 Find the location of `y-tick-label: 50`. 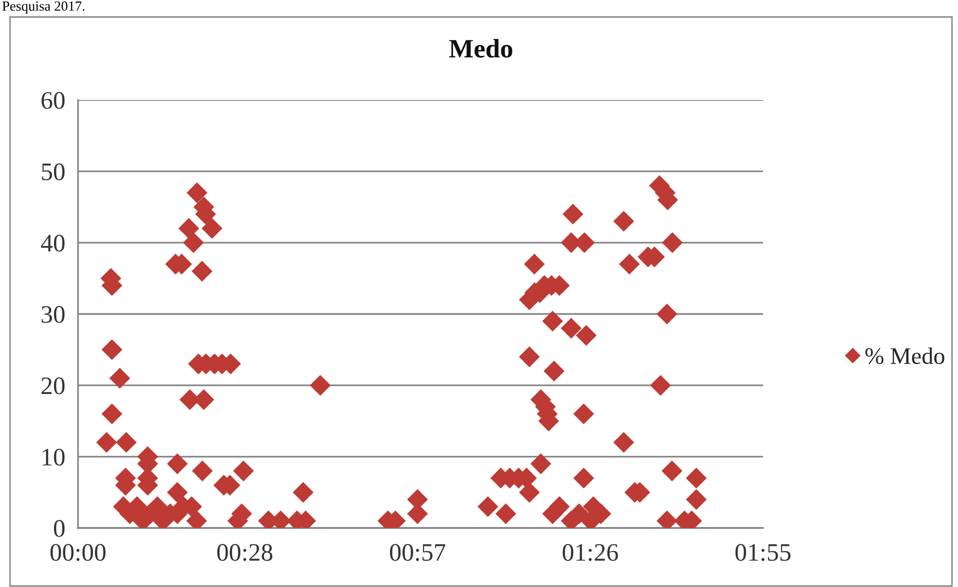

y-tick-label: 50 is located at coordinates (53, 171).